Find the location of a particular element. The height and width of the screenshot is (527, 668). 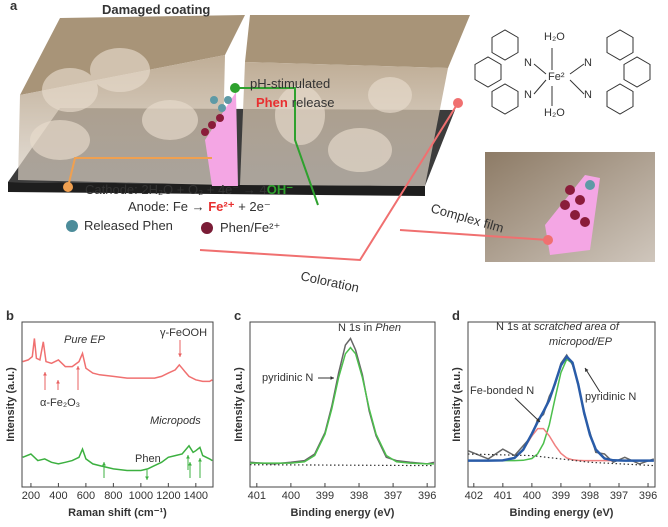

green-dot is located at coordinates (235, 88).